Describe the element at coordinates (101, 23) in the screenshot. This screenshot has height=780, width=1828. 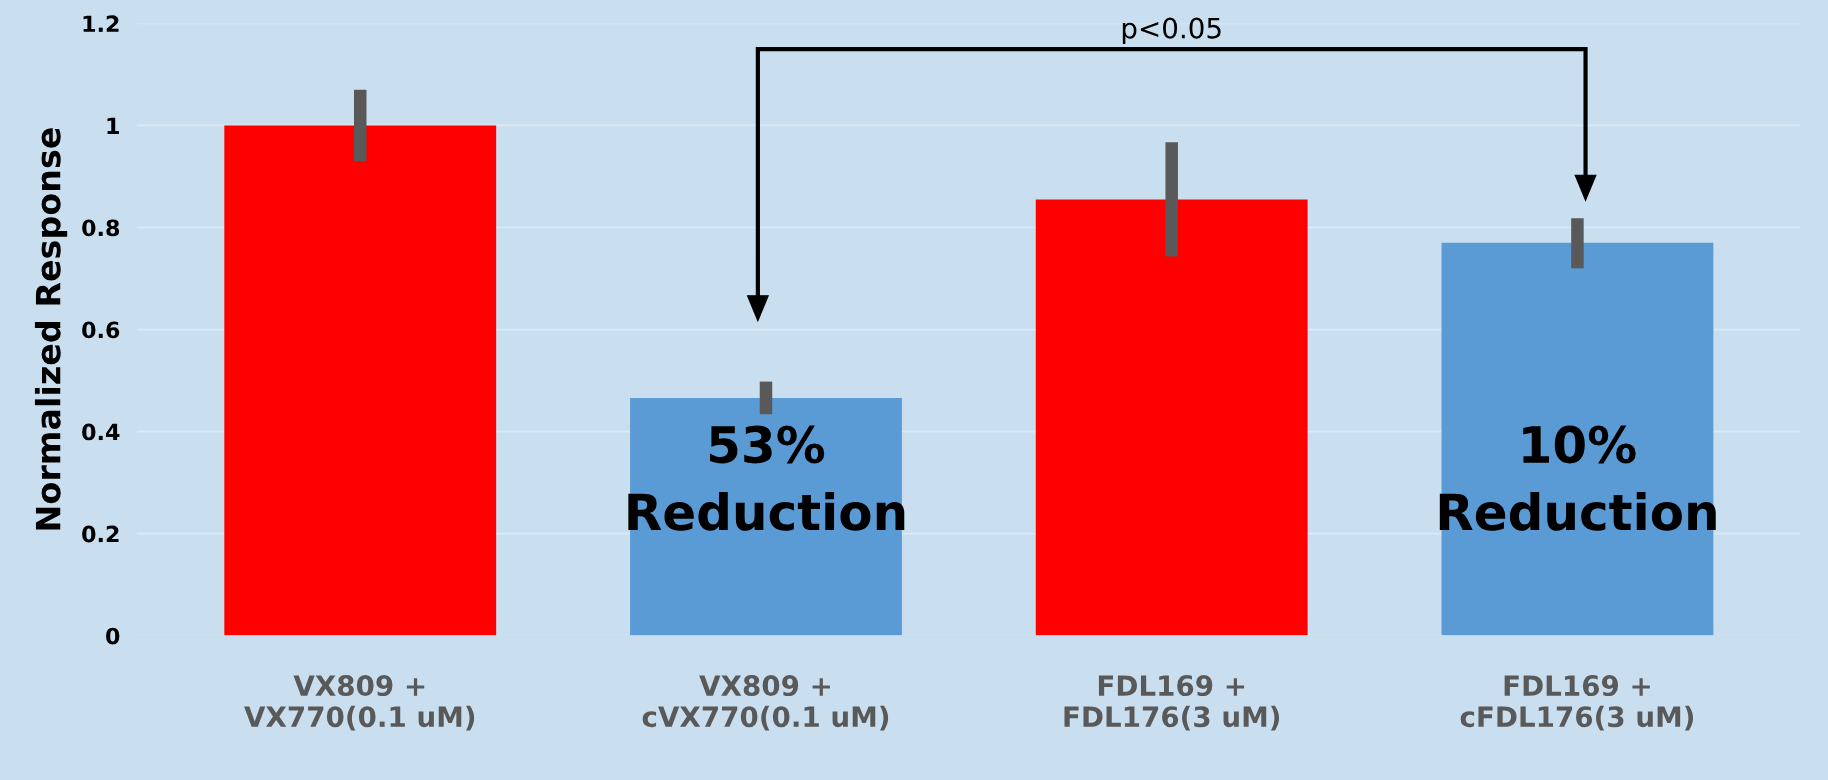
I see `y-tick-label: 1.2` at that location.